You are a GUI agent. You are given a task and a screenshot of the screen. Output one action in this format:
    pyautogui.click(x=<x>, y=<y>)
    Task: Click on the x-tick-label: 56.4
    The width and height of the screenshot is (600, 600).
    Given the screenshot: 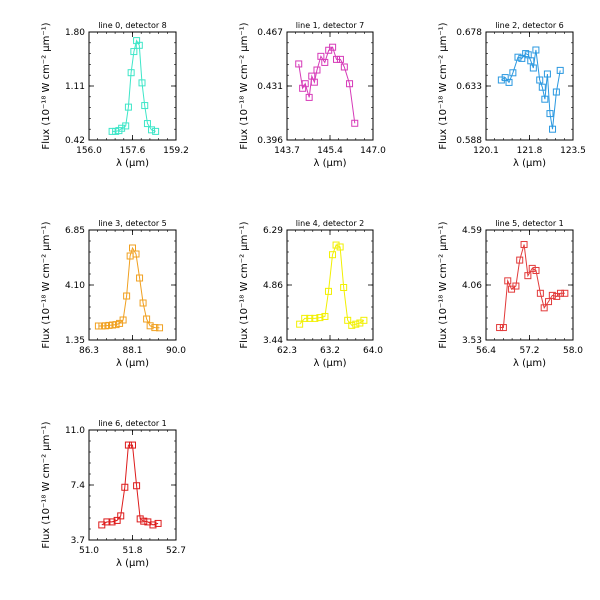 What is the action you would take?
    pyautogui.click(x=486, y=351)
    